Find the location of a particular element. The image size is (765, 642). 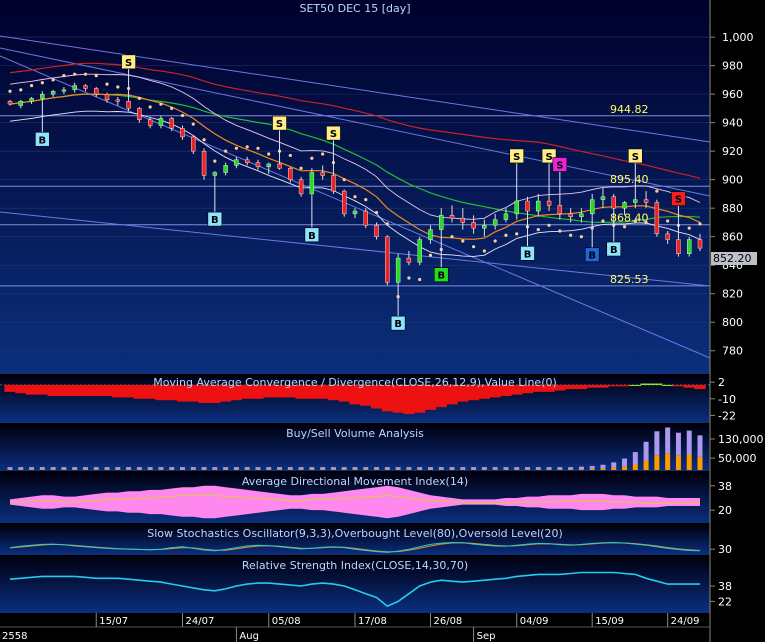

volume-panel is located at coordinates (355, 448).